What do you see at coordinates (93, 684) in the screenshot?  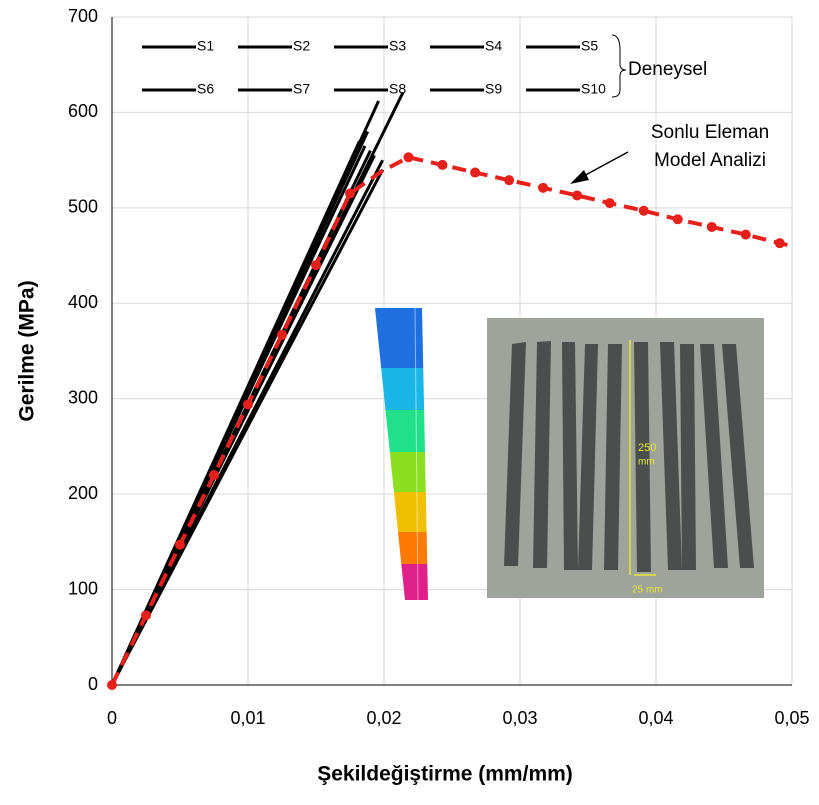 I see `y-tick-label: 0` at bounding box center [93, 684].